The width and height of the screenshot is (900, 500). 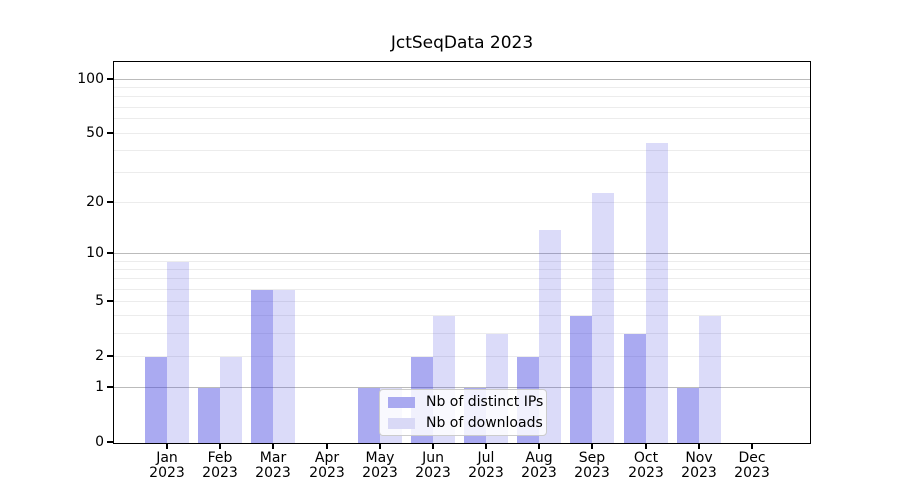 I want to click on legend-label-downloads: Nb of downloads, so click(x=484, y=423).